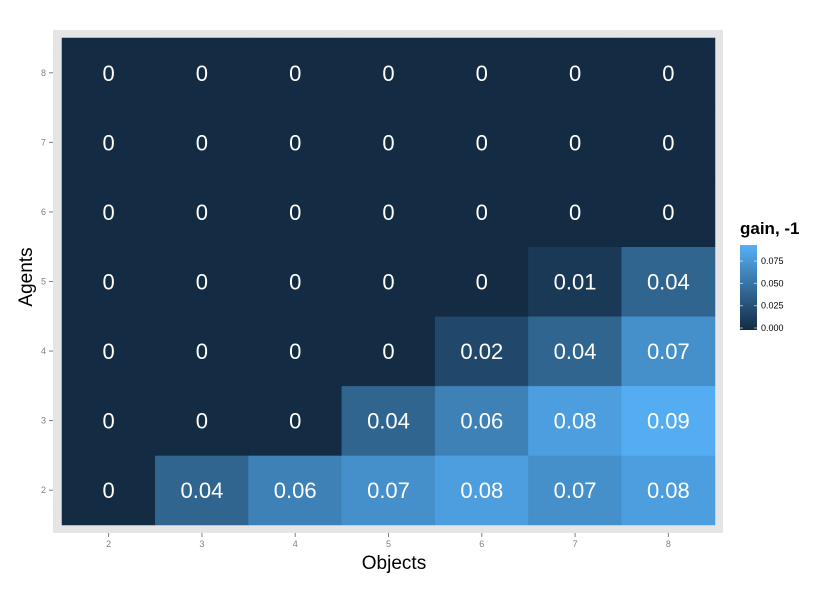 The image size is (830, 593). Describe the element at coordinates (43, 142) in the screenshot. I see `y-tick-label: 7` at that location.